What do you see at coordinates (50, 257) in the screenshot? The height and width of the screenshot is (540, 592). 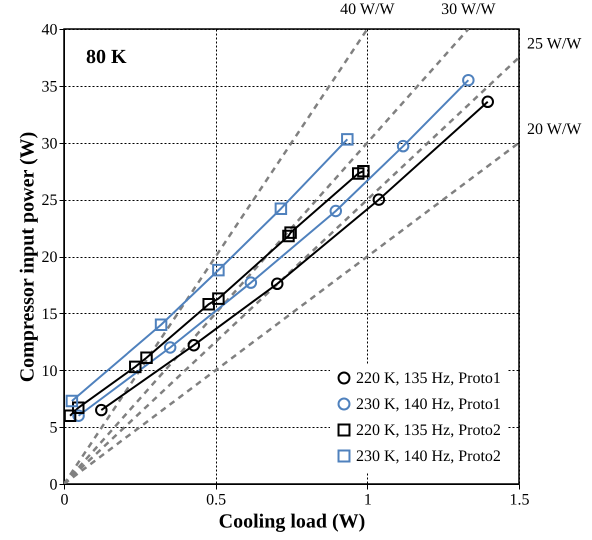 I see `y-tick-label: 20` at bounding box center [50, 257].